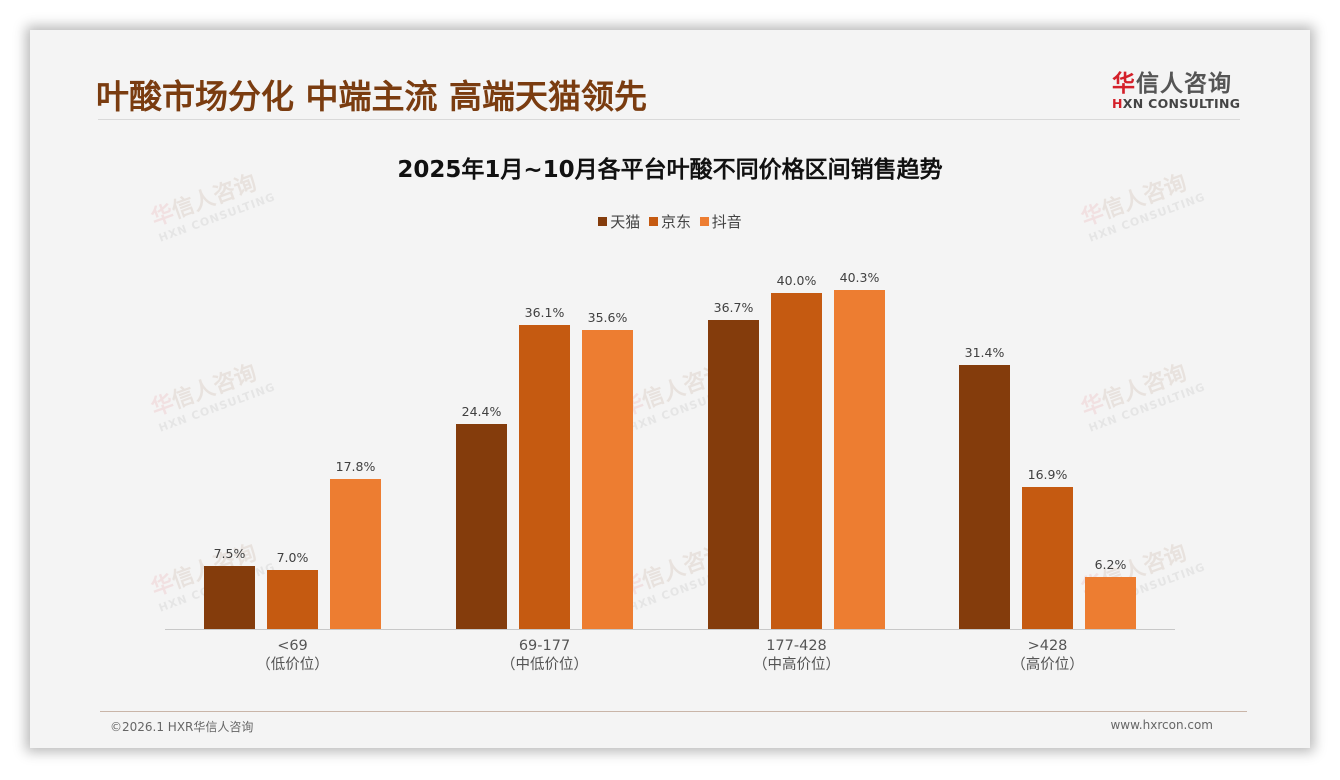 The height and width of the screenshot is (780, 1340). I want to click on data-label: 36.7%, so click(733, 307).